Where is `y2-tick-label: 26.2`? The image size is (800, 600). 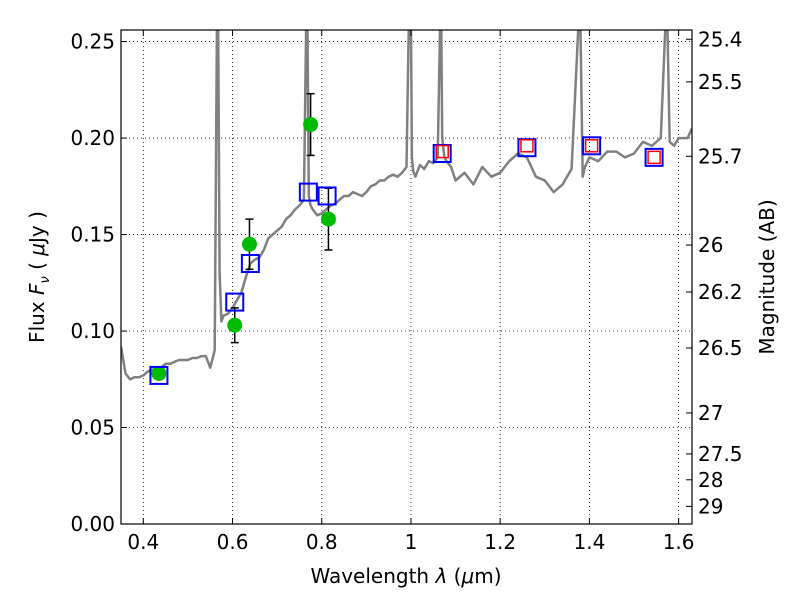 y2-tick-label: 26.2 is located at coordinates (720, 292).